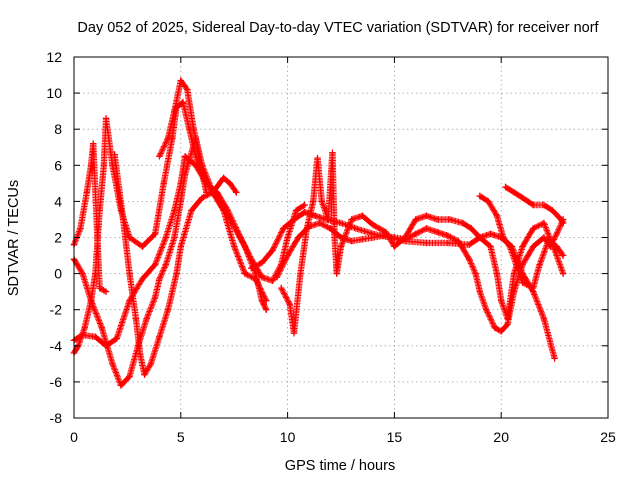 This screenshot has height=480, width=640. Describe the element at coordinates (14, 238) in the screenshot. I see `y-axis-label: SDTVAR / TECUs` at that location.